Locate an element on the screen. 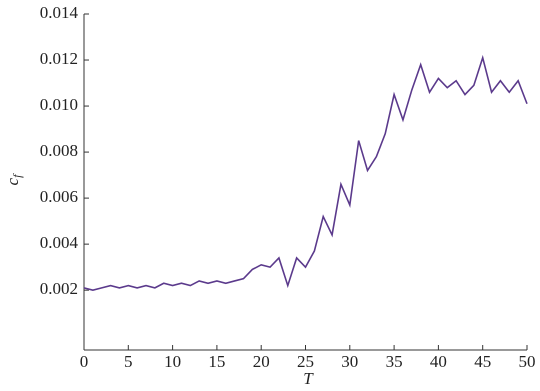  x-tick-label: 25 is located at coordinates (305, 361).